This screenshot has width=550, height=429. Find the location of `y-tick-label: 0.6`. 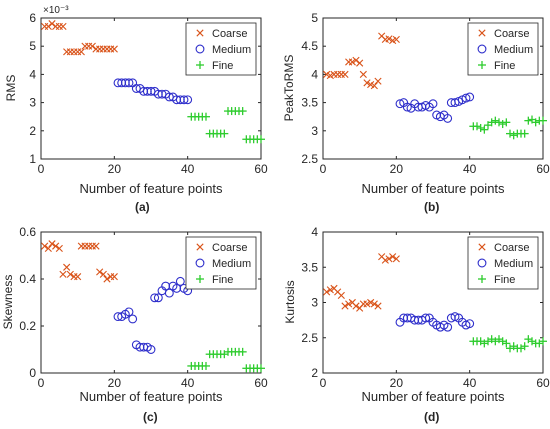

y-tick-label: 0.6 is located at coordinates (27, 232).